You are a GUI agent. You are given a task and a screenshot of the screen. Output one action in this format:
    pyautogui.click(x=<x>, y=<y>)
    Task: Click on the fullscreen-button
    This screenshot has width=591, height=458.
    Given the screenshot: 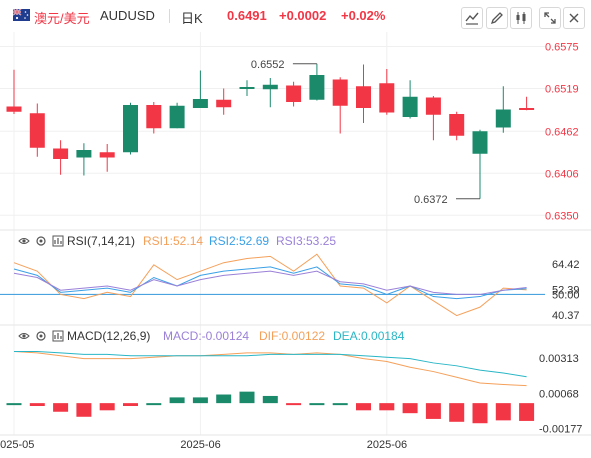 What is the action you would take?
    pyautogui.click(x=550, y=18)
    